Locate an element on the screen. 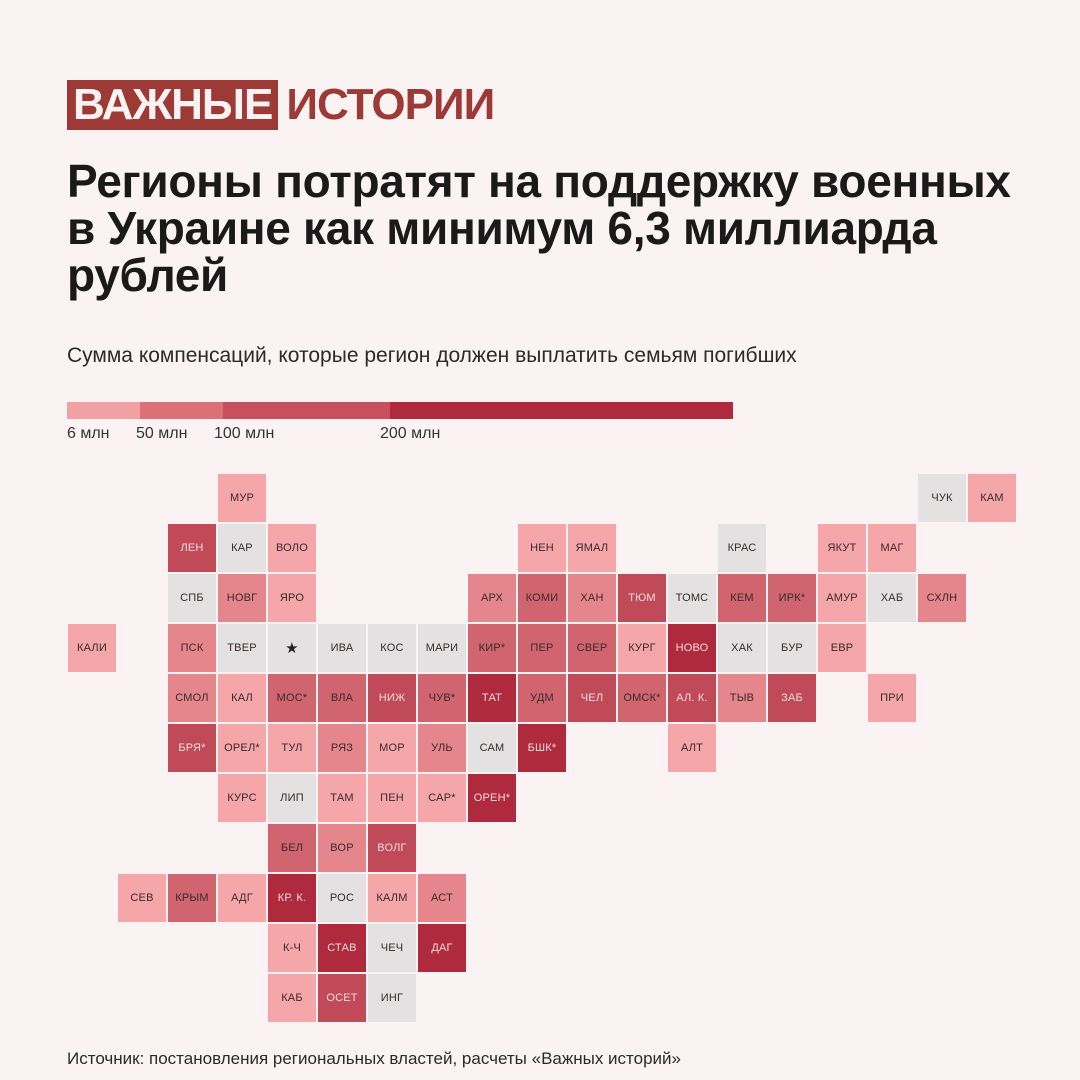 Image resolution: width=1080 pixels, height=1080 pixels. region-tile: НИЖ is located at coordinates (392, 698).